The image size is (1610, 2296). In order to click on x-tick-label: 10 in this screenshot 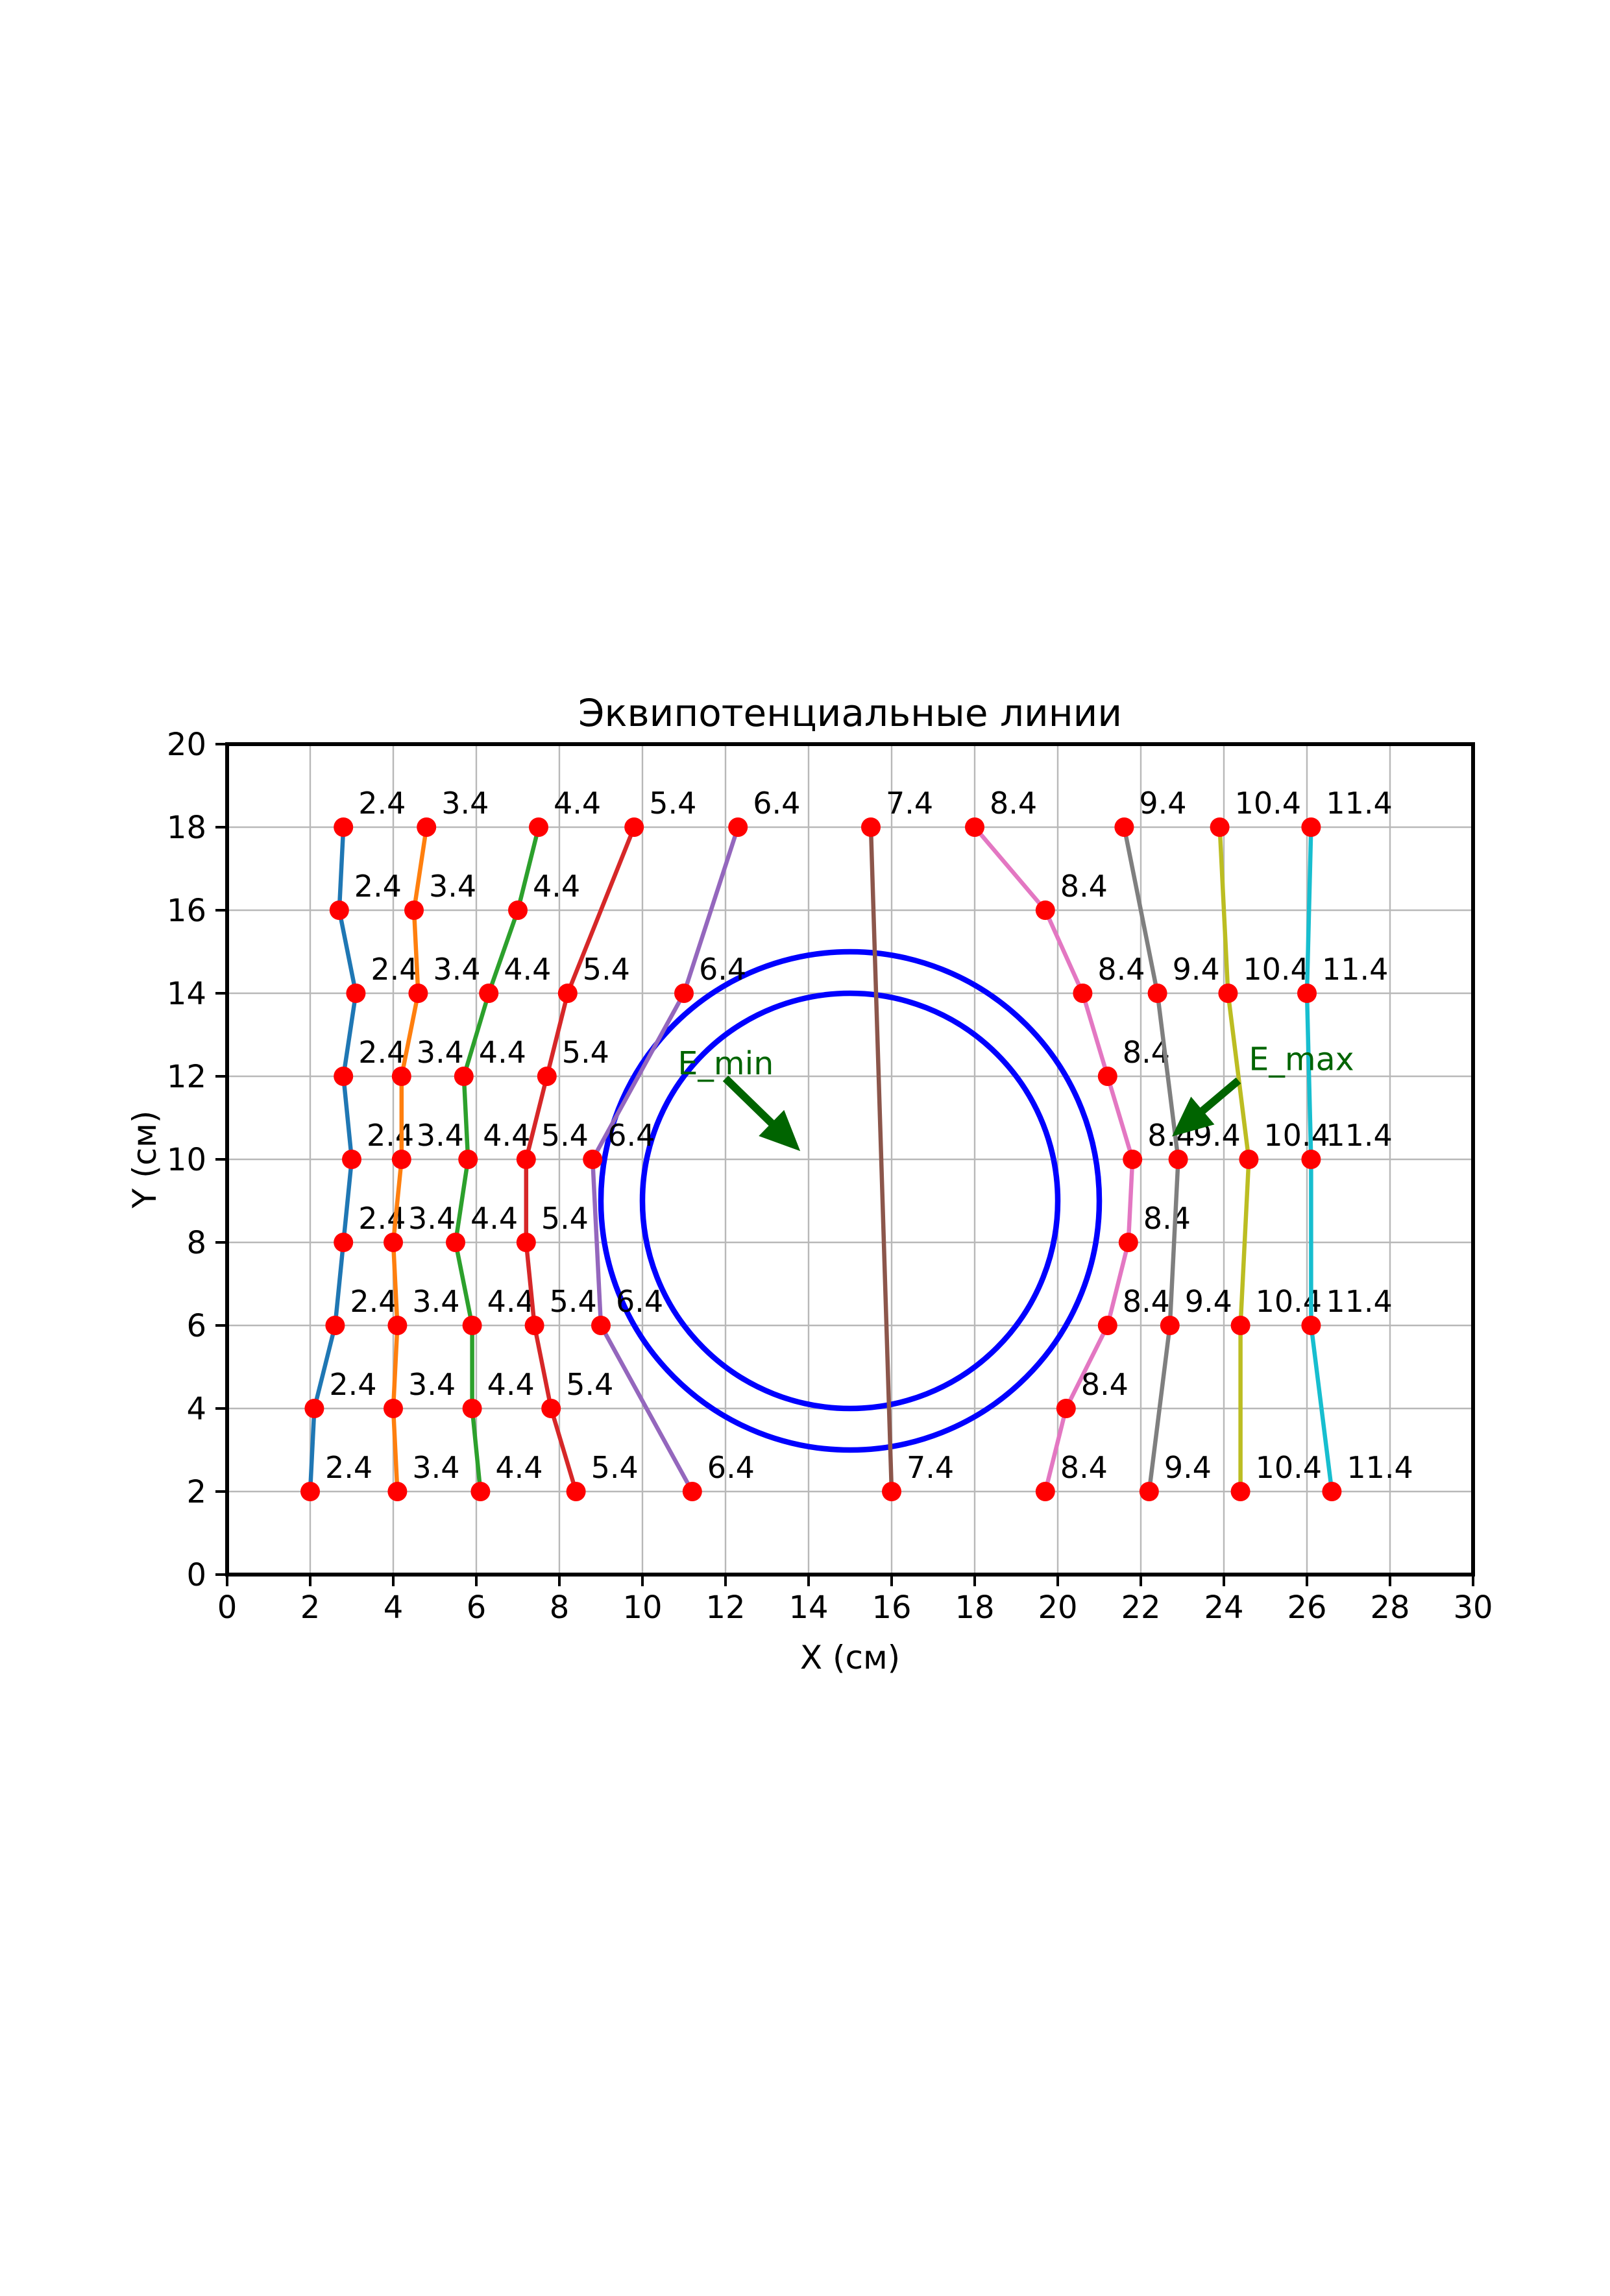, I will do `click(642, 1607)`.